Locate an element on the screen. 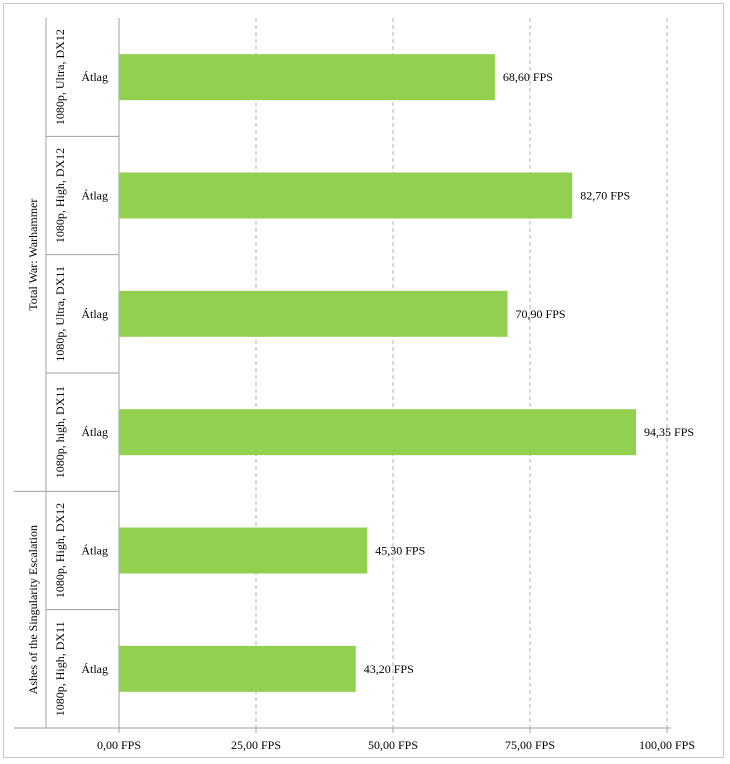  subgroup-label: 1080p, high, DX11 is located at coordinates (60, 432).